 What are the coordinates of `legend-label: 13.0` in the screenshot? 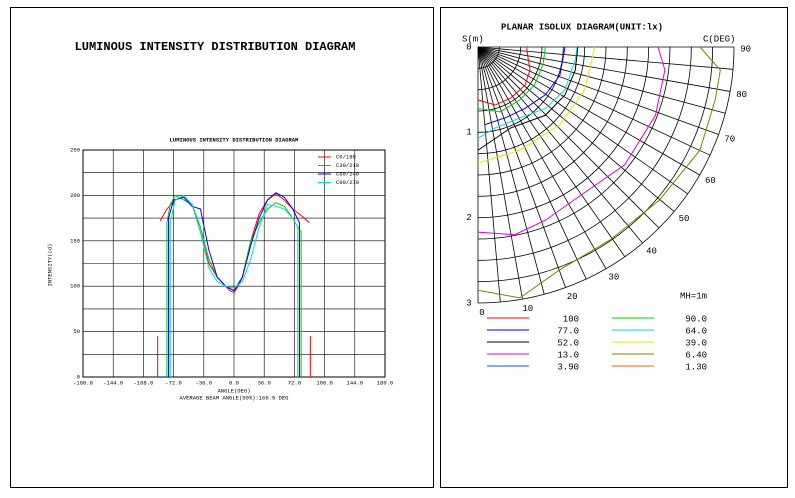 It's located at (568, 355).